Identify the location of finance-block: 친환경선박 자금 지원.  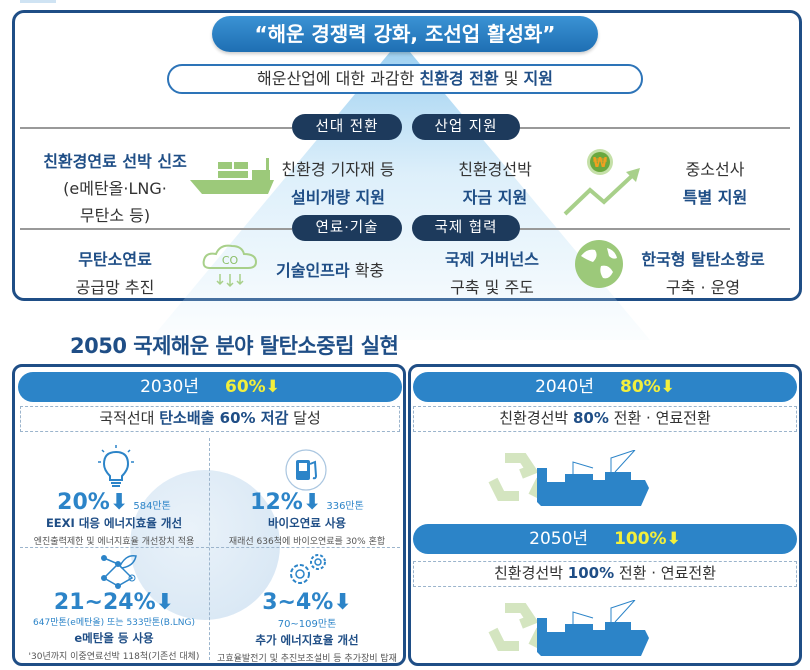
(495, 183).